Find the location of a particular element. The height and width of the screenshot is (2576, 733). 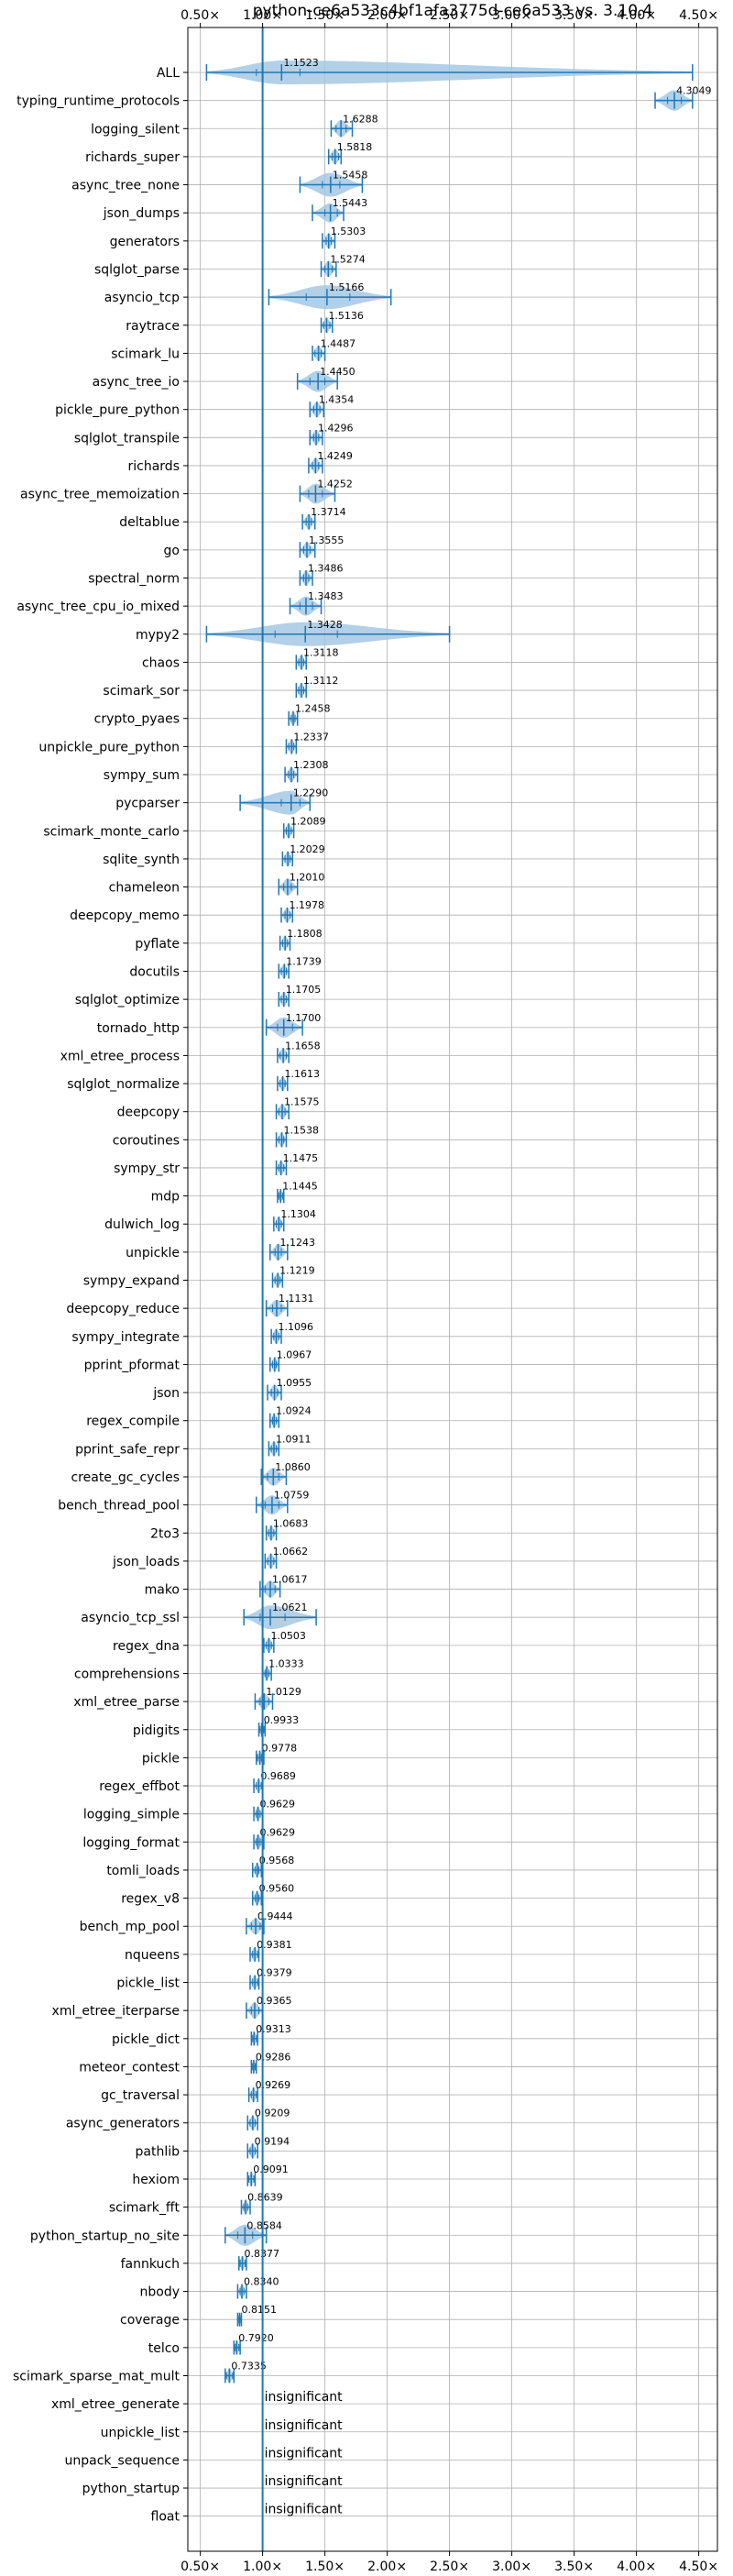

benchmark-row: comprehensions 1.0333 is located at coordinates (395, 1669).